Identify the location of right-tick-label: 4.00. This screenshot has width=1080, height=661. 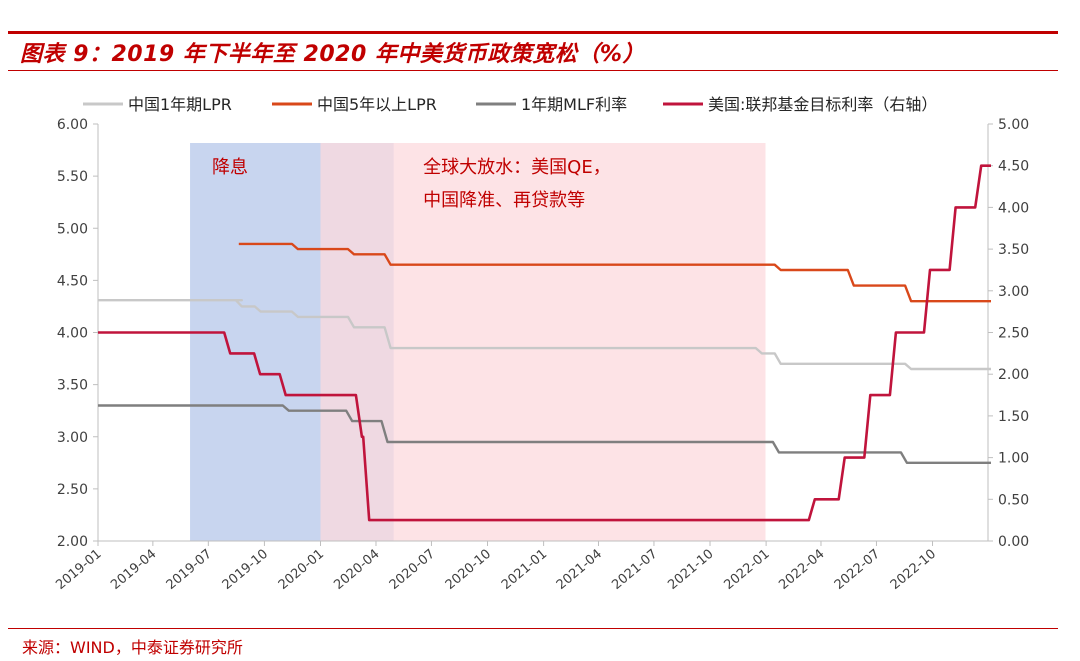
(1013, 208).